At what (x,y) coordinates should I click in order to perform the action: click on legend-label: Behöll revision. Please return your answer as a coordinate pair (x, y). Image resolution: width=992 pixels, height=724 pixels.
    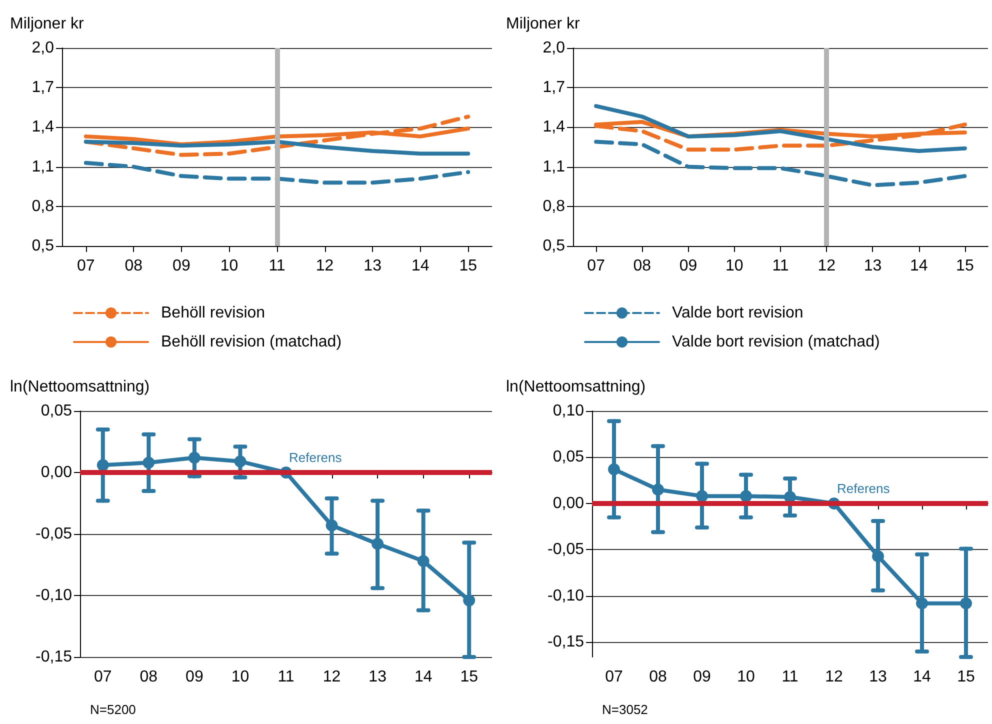
    Looking at the image, I should click on (213, 313).